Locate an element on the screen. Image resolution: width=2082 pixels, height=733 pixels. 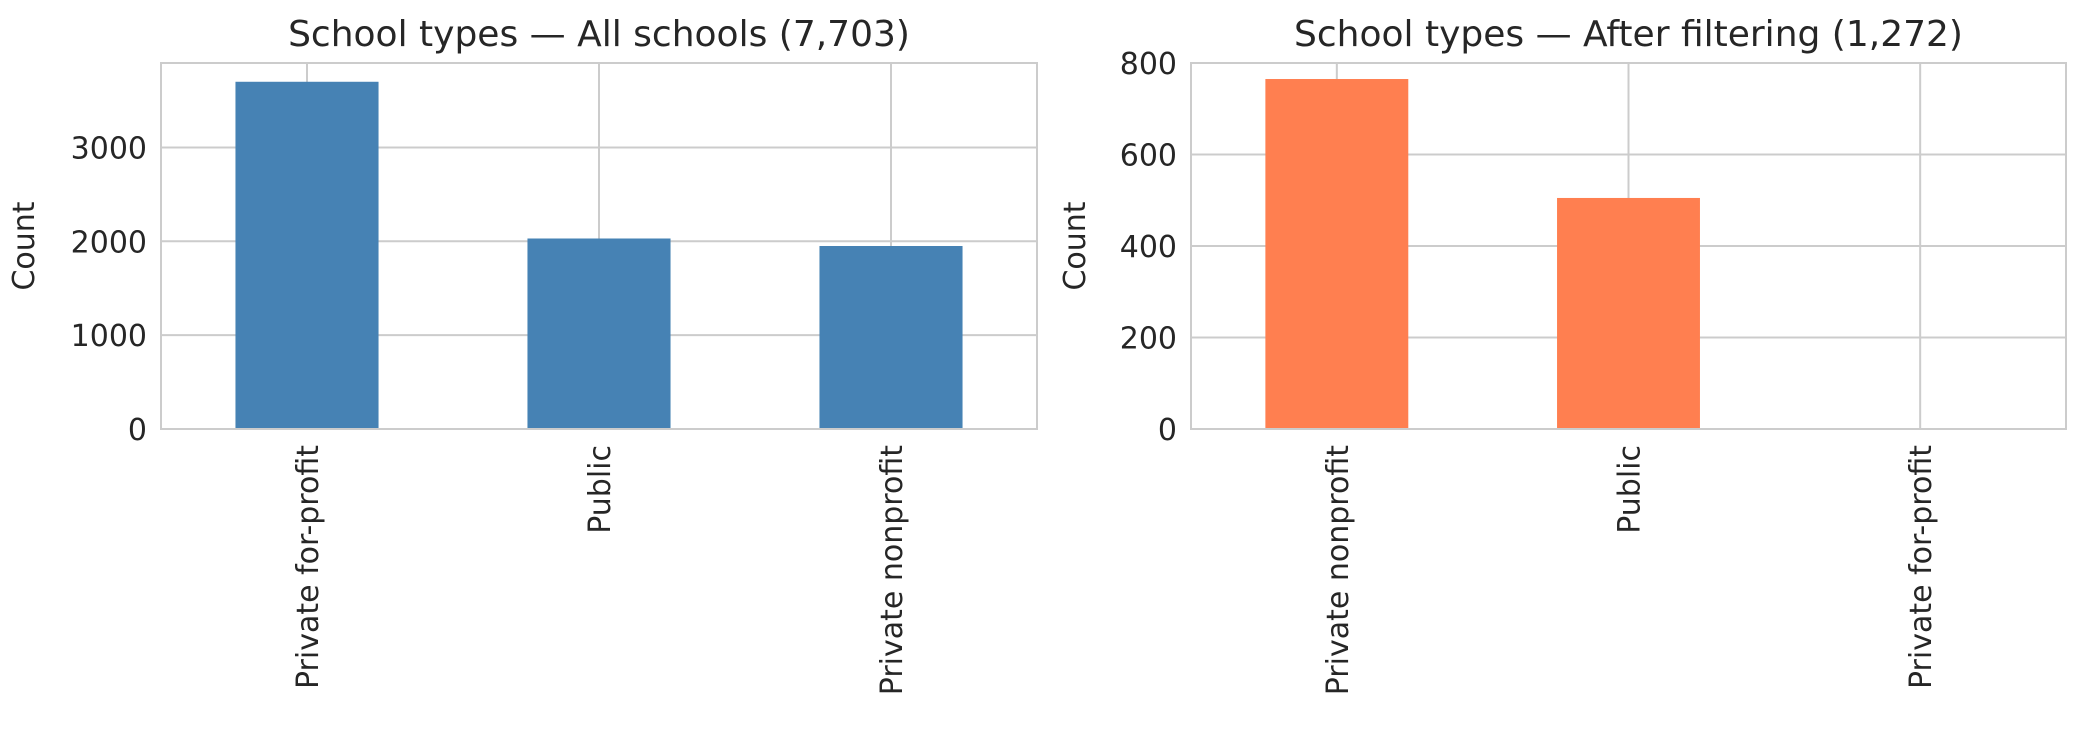
chart-title: School types — After filtering (1,272) is located at coordinates (1628, 34).